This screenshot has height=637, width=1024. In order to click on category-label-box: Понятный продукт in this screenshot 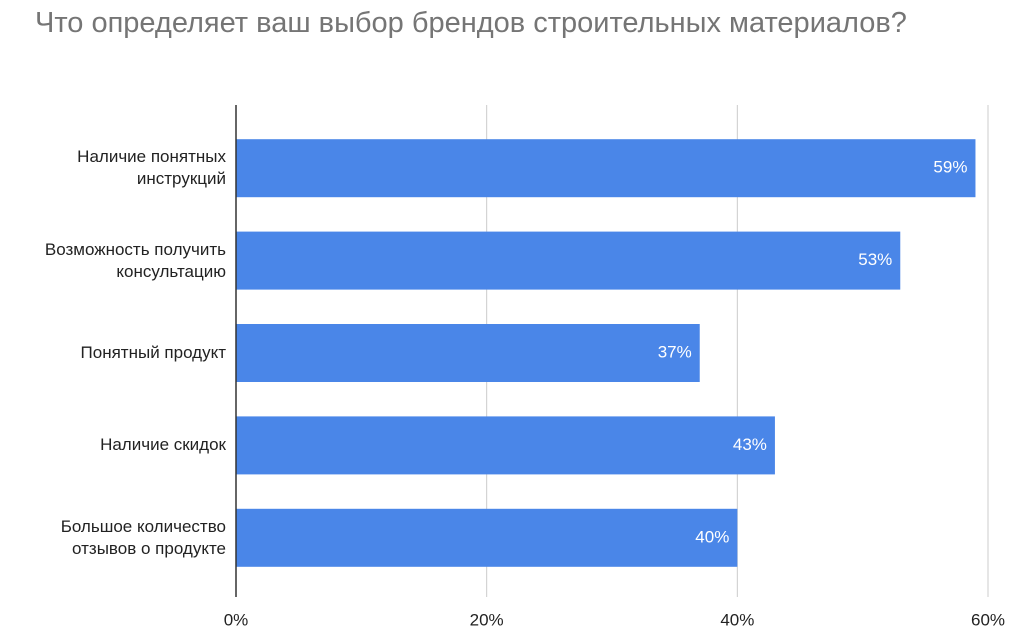, I will do `click(153, 352)`.